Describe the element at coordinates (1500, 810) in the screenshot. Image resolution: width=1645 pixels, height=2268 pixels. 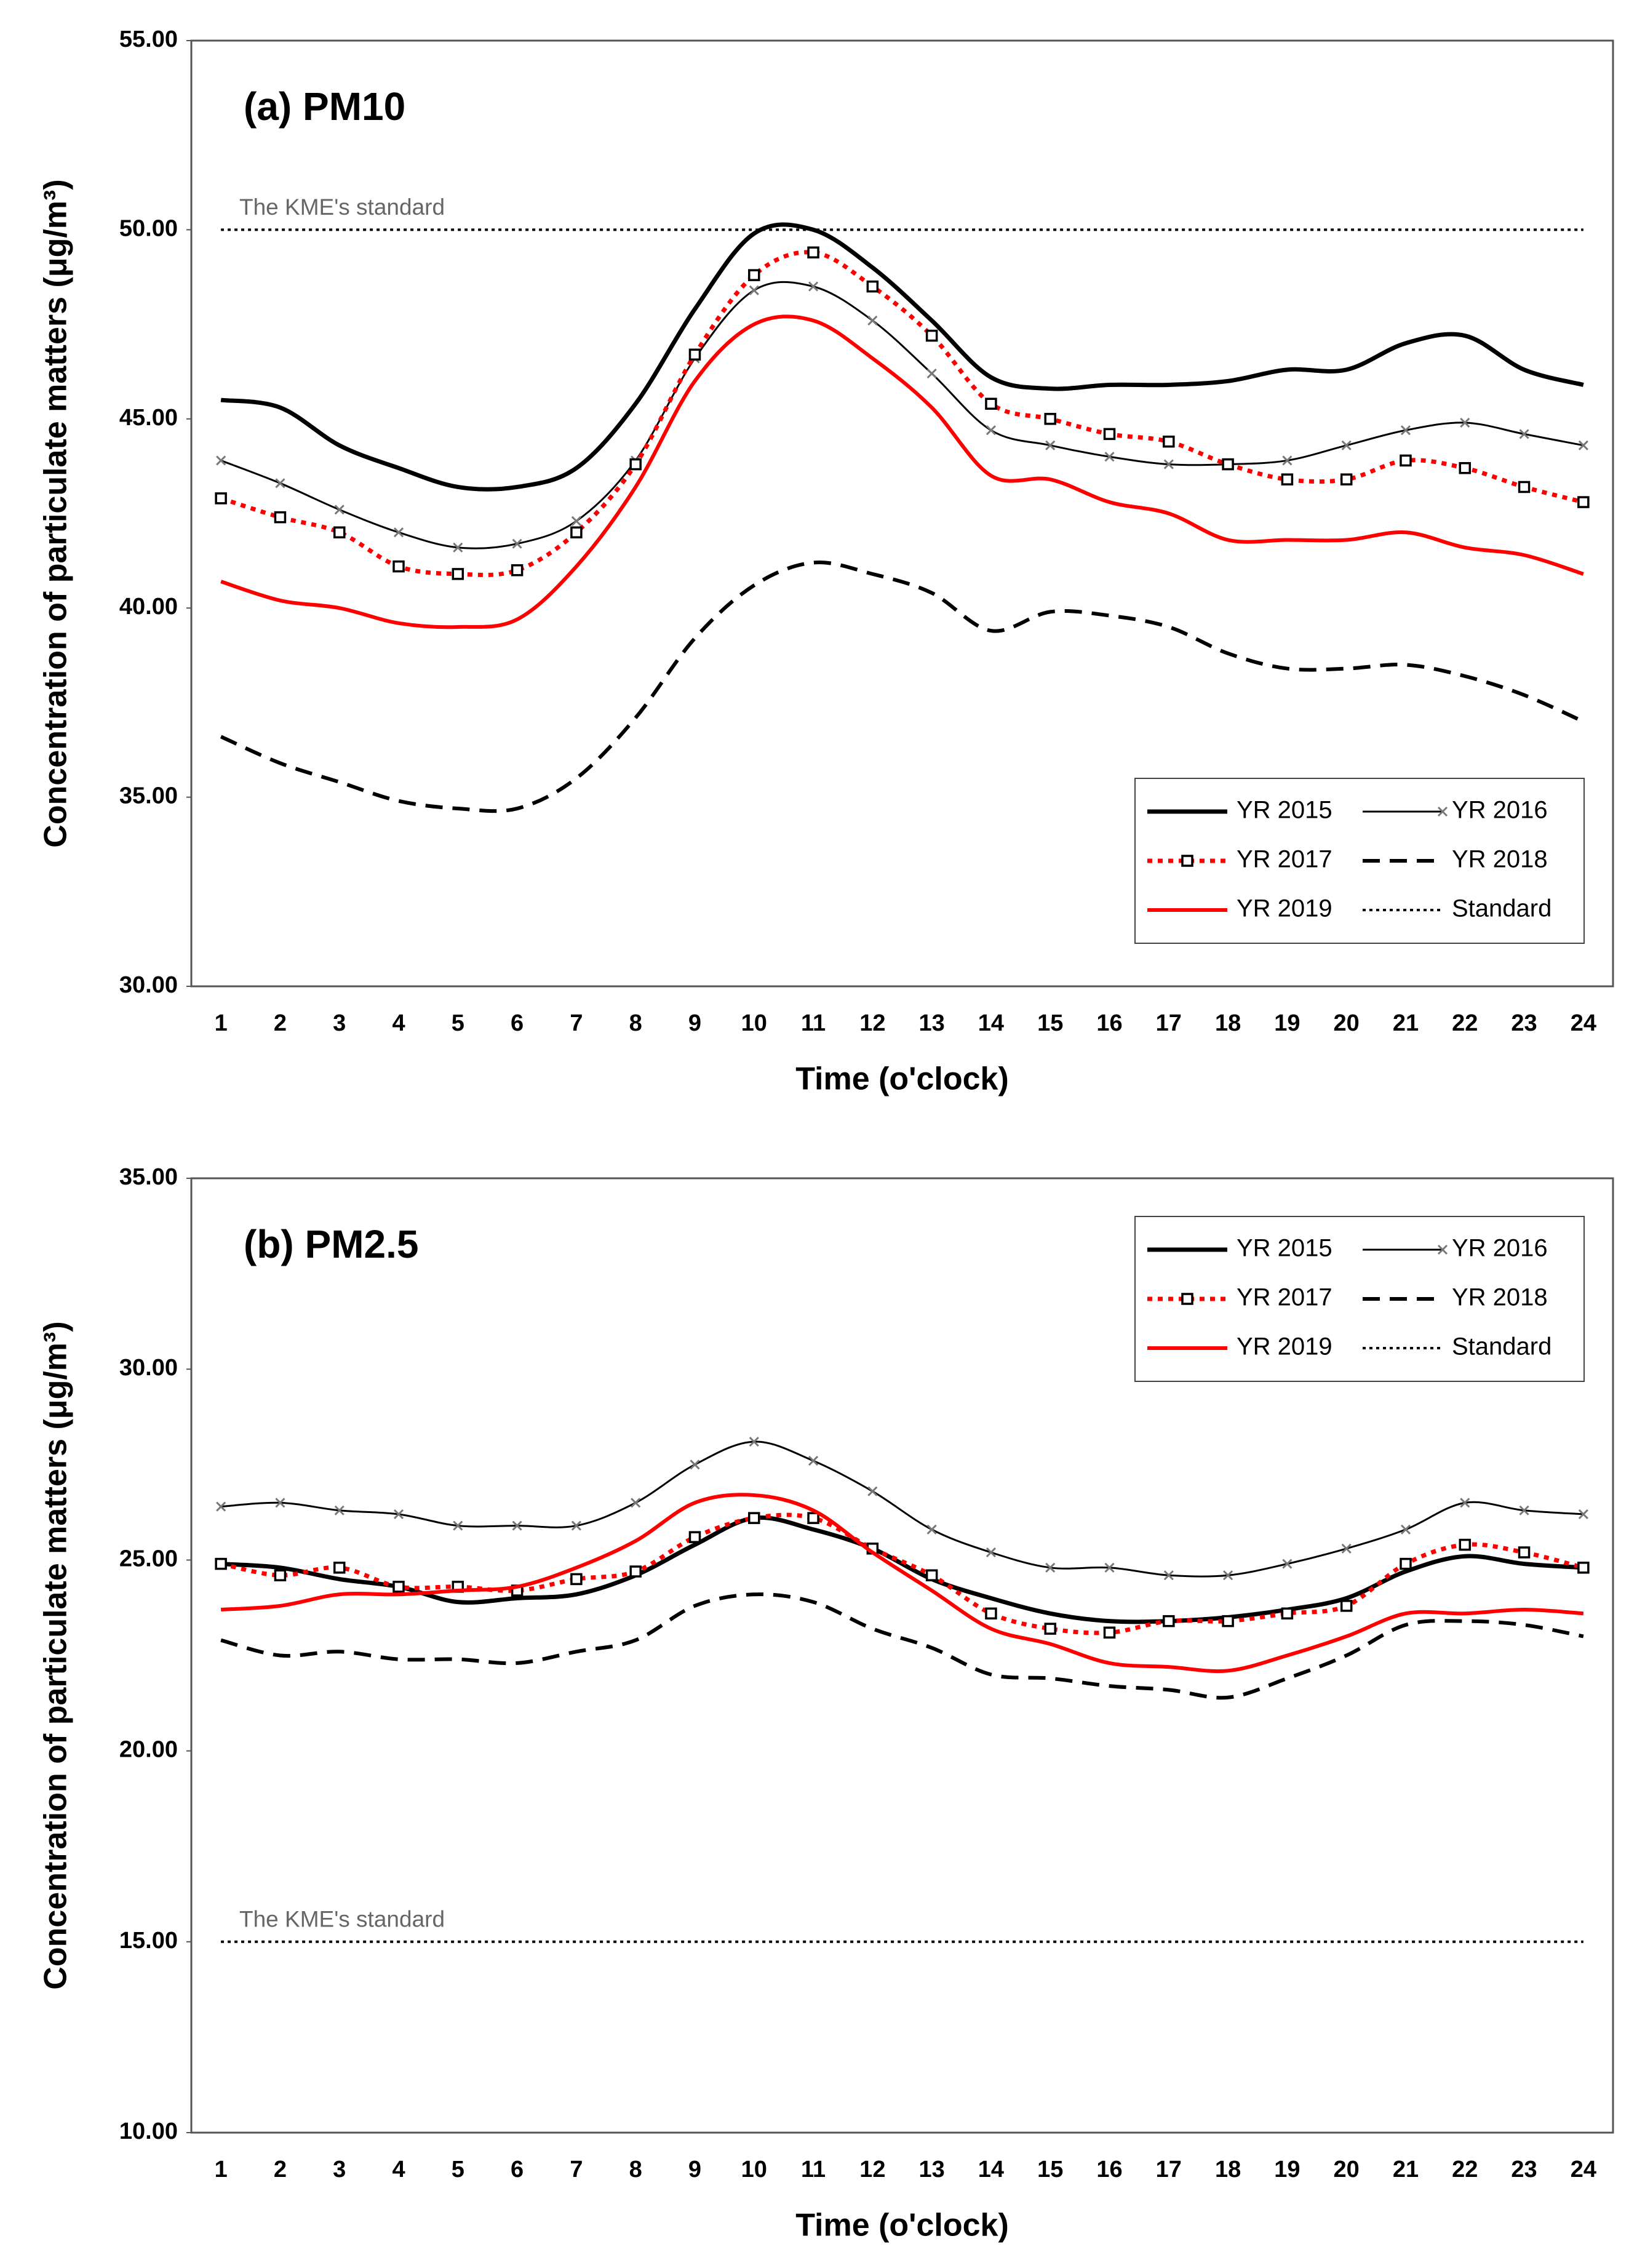
I see `legend-label: YR 2016` at that location.